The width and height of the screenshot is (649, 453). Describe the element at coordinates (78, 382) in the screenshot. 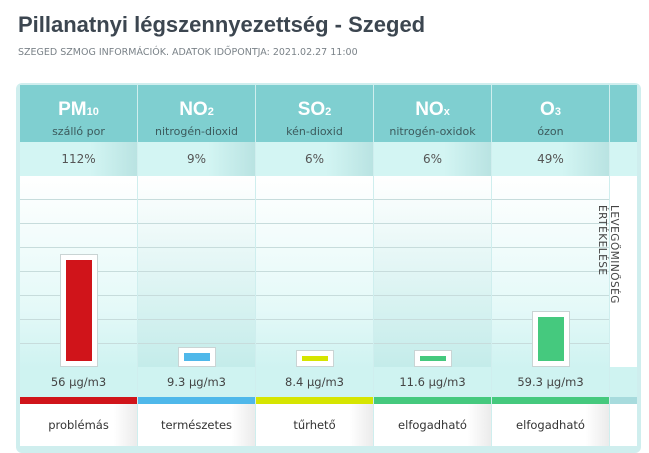

I see `pollutant-value: 56 µg/m3` at that location.